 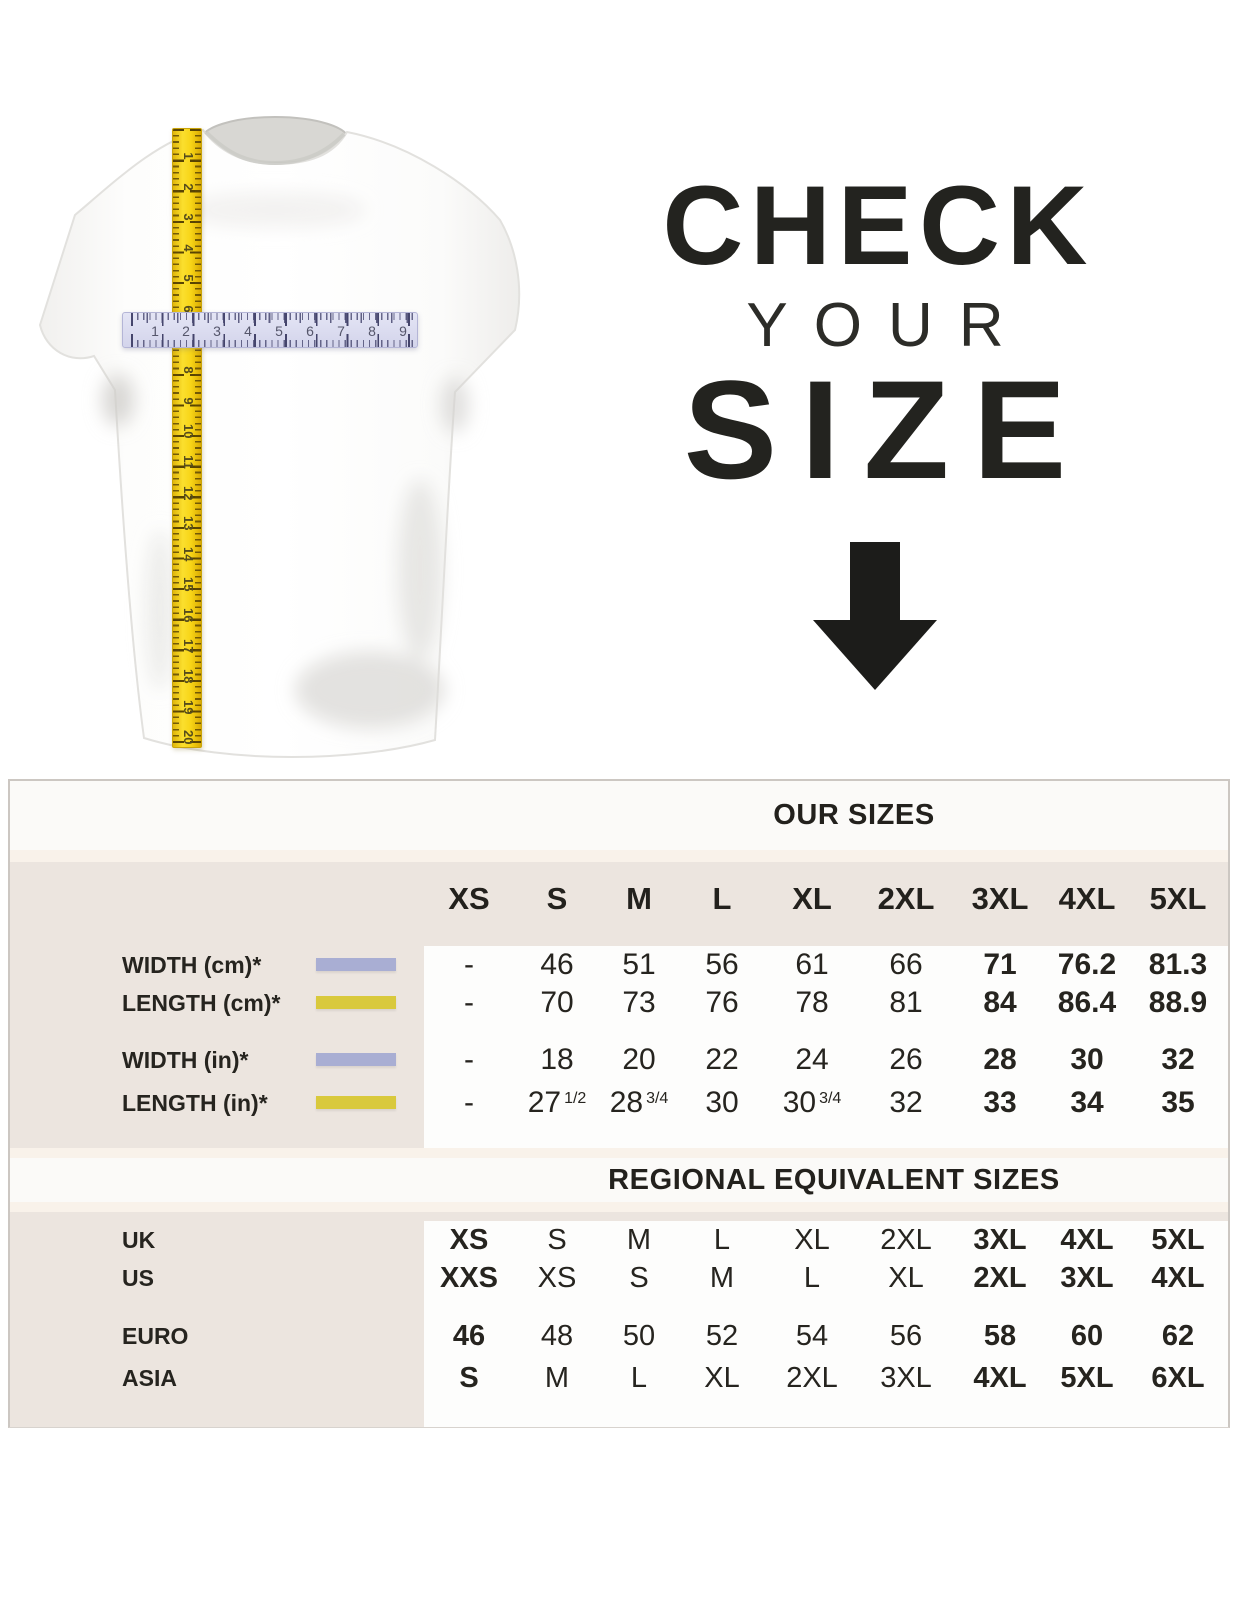 I want to click on regional-title: REGIONAL EQUIVALENT SIZES, so click(x=834, y=1179).